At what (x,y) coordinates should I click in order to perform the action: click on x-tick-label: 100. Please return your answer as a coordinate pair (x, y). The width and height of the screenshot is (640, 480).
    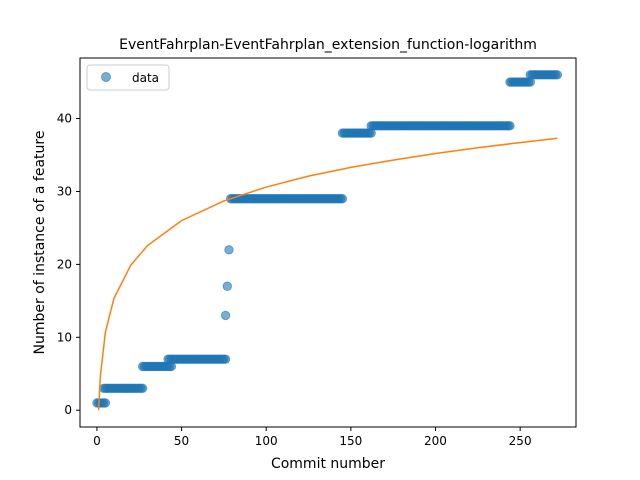
    Looking at the image, I should click on (266, 441).